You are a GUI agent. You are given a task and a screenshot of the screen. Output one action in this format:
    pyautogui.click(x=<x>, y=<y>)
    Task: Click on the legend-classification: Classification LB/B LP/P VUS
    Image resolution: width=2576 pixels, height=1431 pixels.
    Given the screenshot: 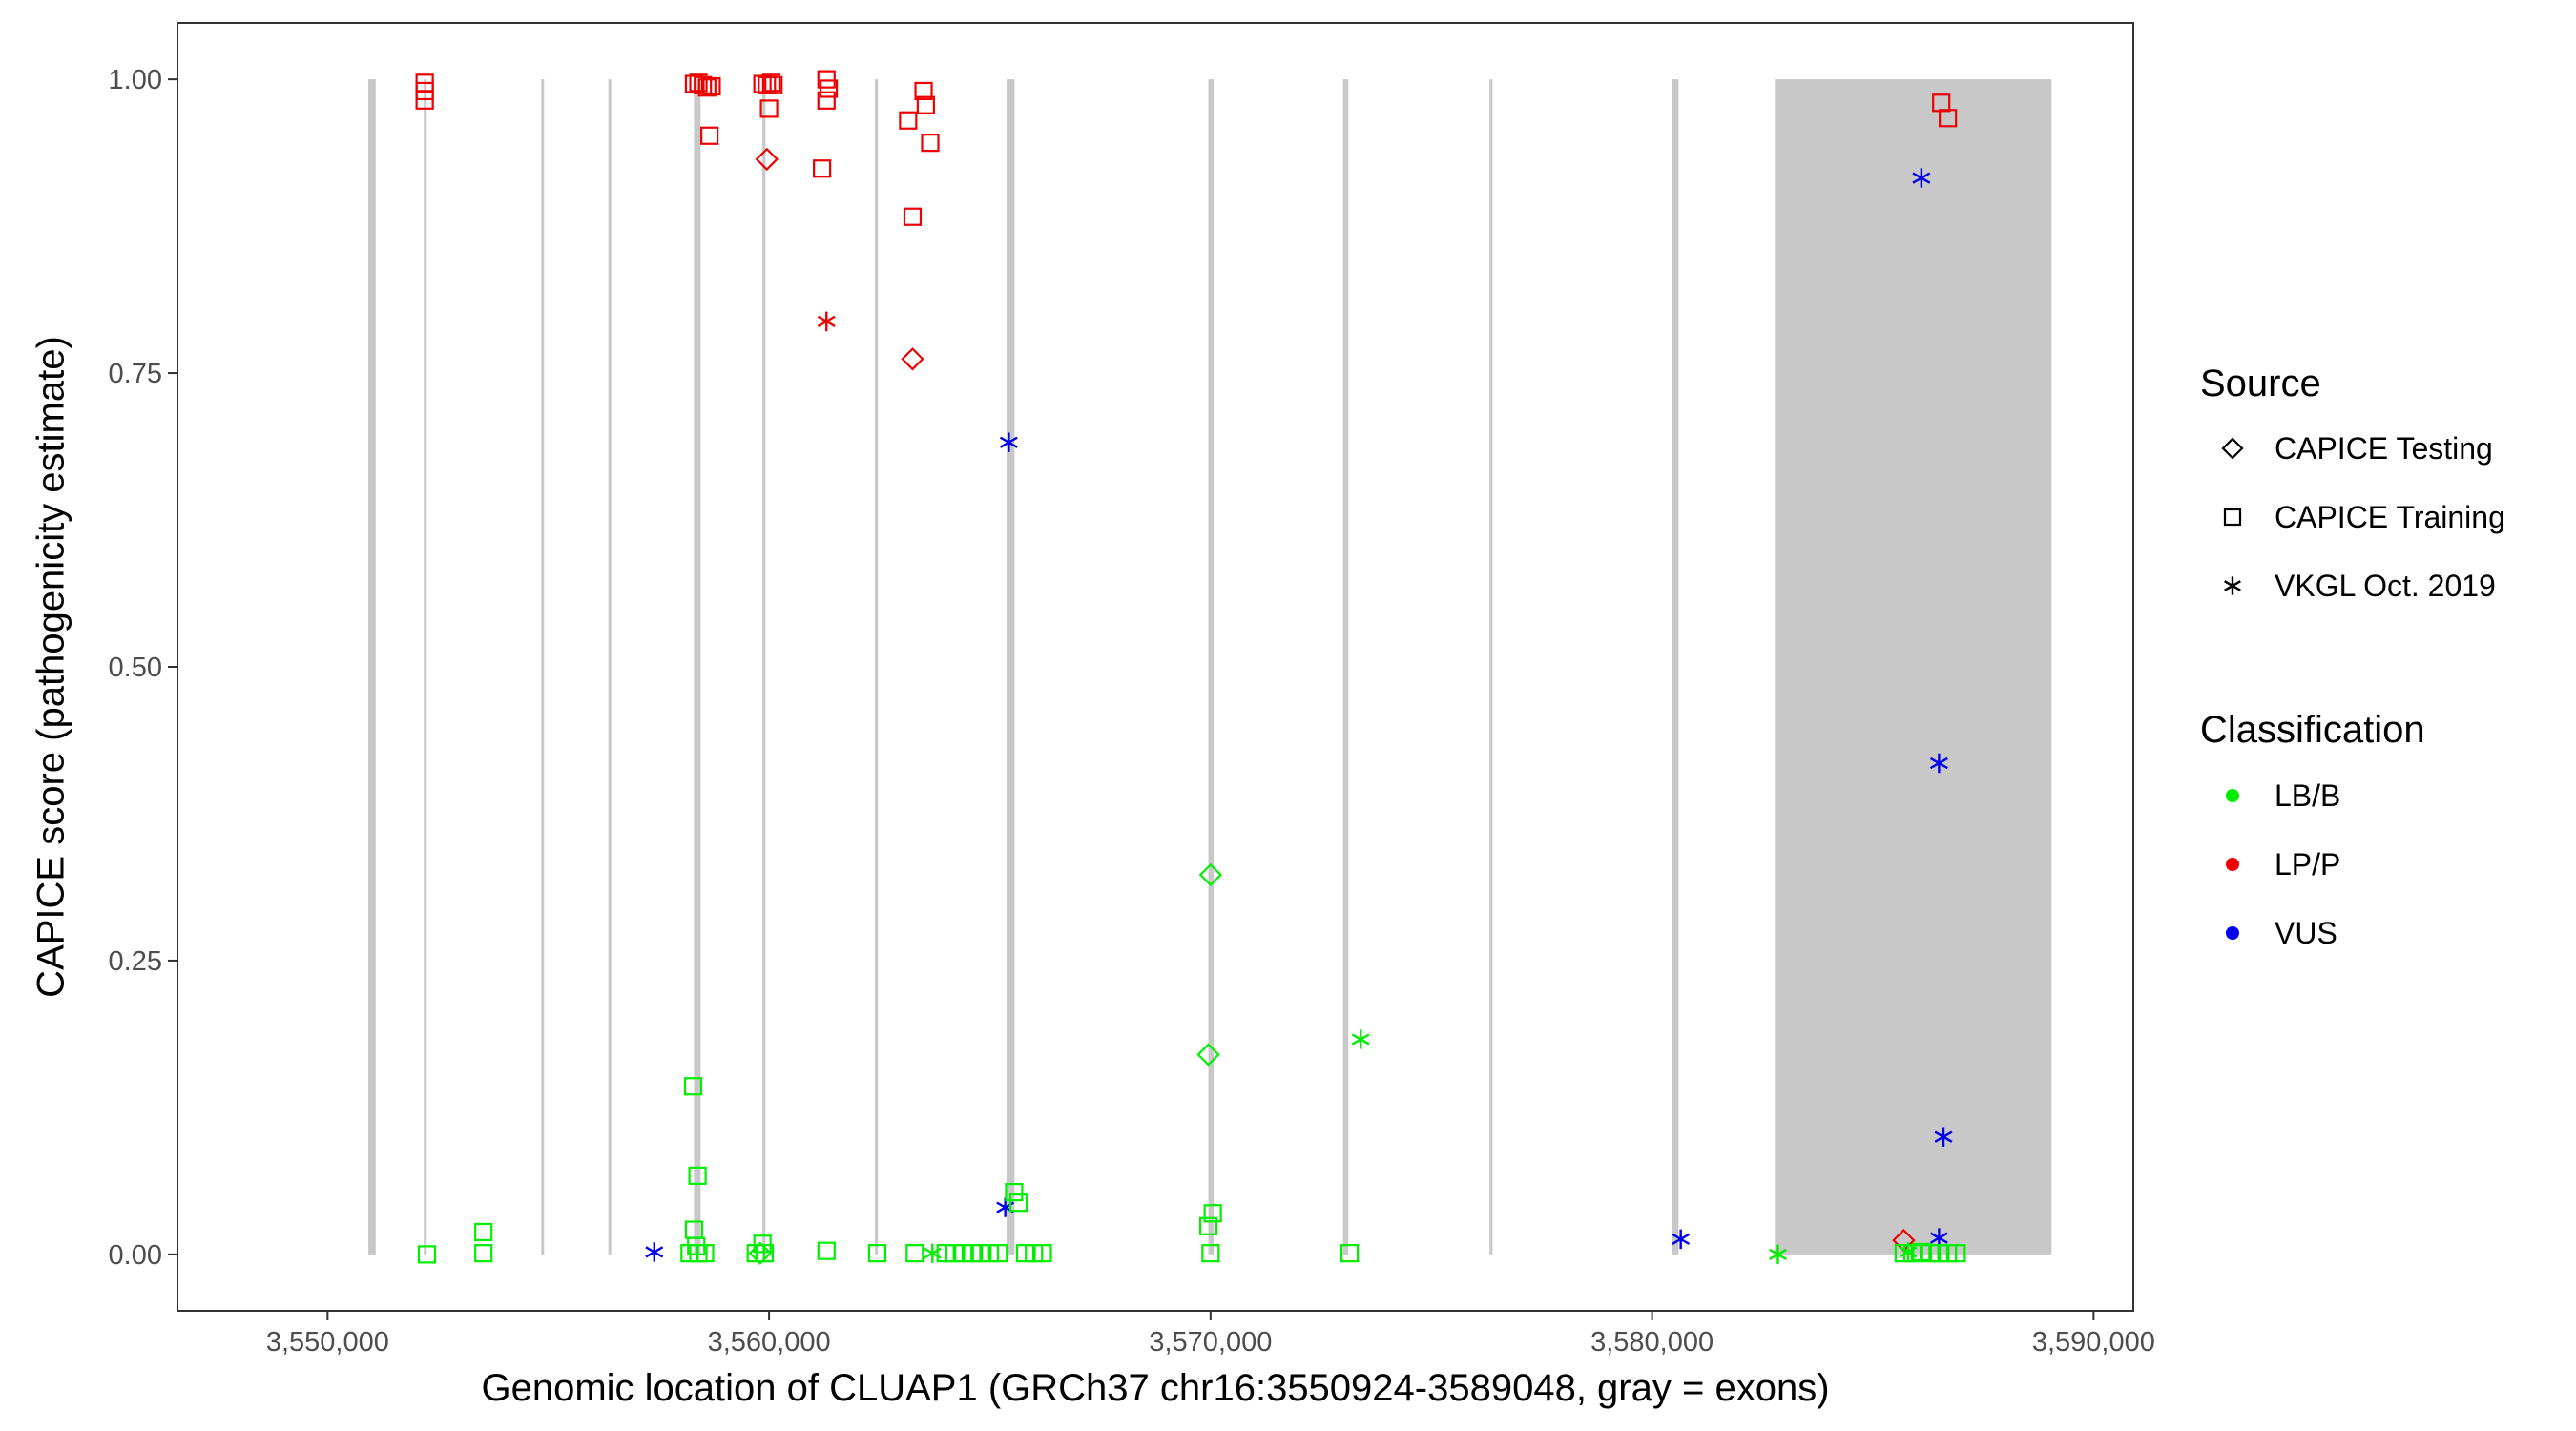 What is the action you would take?
    pyautogui.click(x=2312, y=829)
    